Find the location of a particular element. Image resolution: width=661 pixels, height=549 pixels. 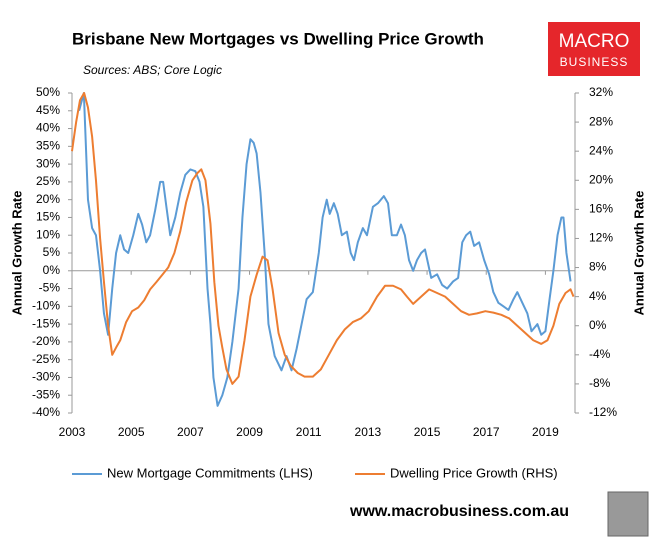

y2-tick-label: 16% is located at coordinates (601, 209).